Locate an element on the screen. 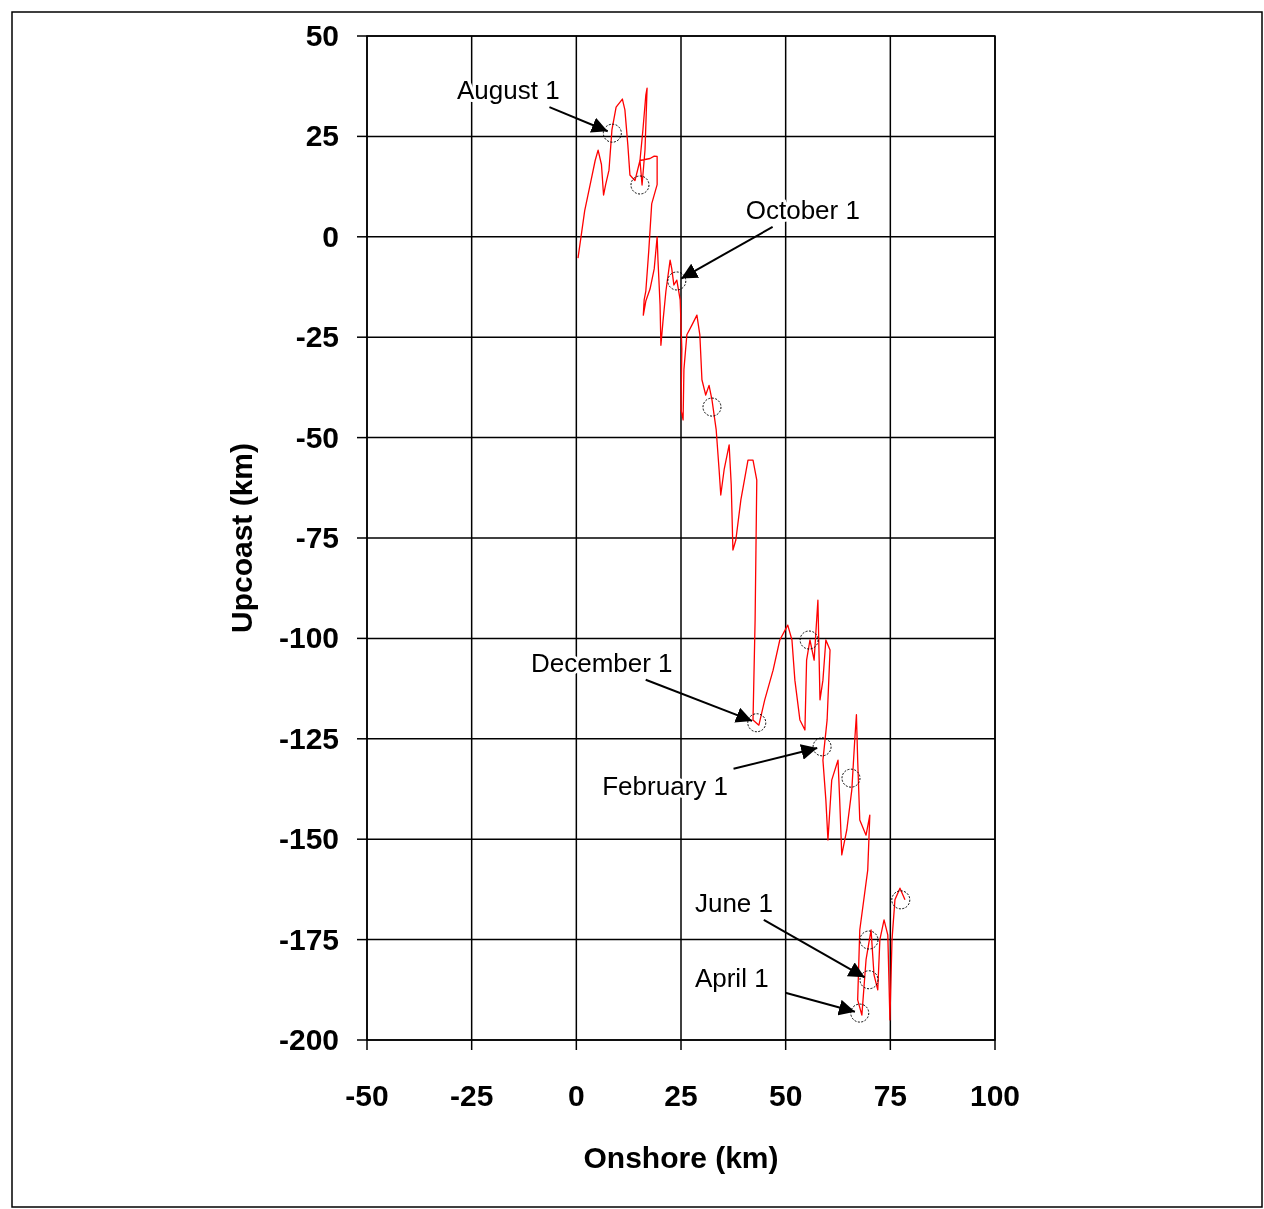 This screenshot has width=1264, height=1209. y-tick-label: -50 is located at coordinates (317, 437).